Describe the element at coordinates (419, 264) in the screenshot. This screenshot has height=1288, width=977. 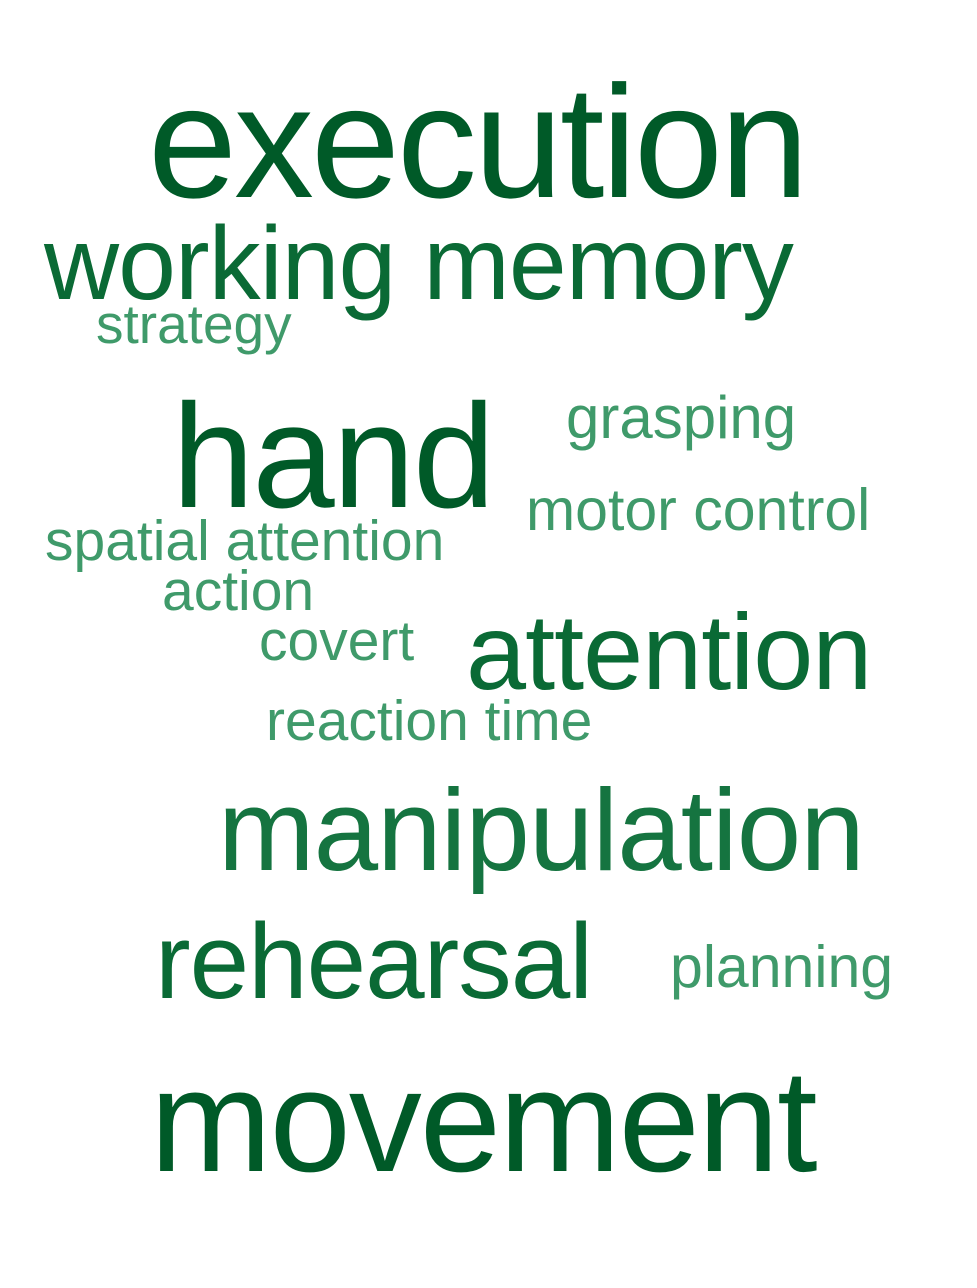
I see `word-working-memory: working memory` at that location.